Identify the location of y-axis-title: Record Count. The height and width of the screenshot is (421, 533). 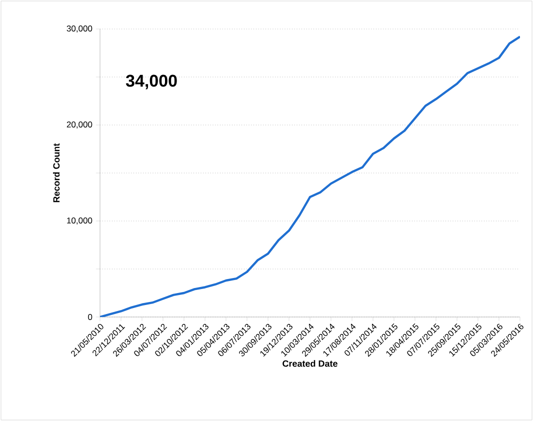
(56, 172).